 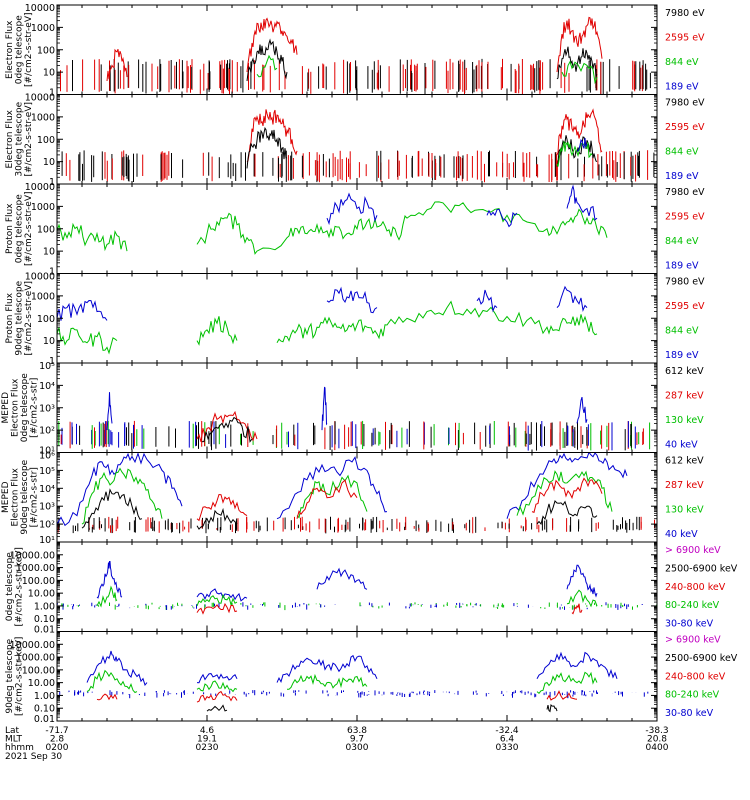 I want to click on legend-entry: 80-240 keV, so click(x=692, y=605).